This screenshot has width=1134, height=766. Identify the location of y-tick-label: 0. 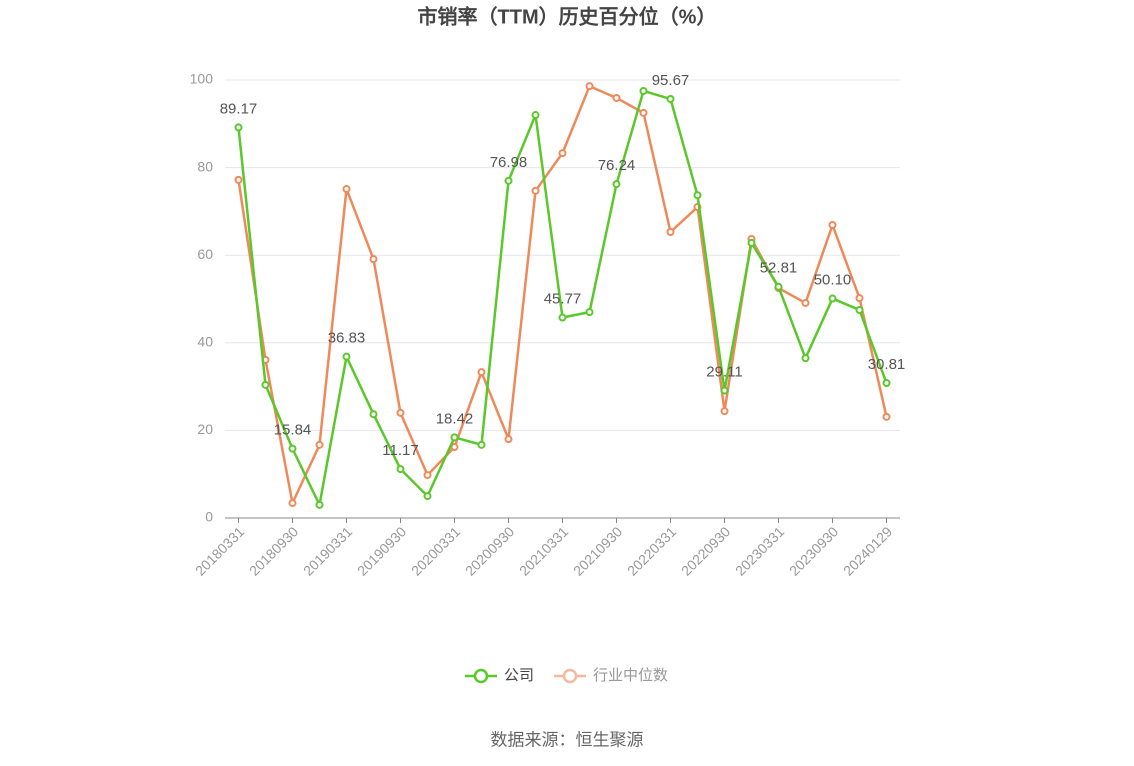
(209, 517).